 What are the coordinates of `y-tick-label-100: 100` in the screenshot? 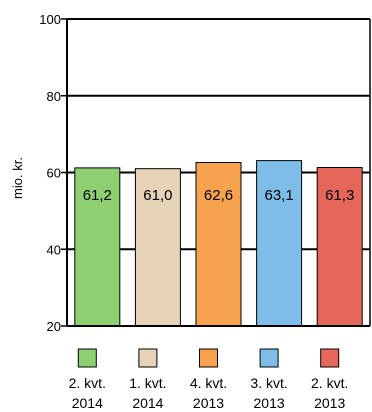 It's located at (50, 19).